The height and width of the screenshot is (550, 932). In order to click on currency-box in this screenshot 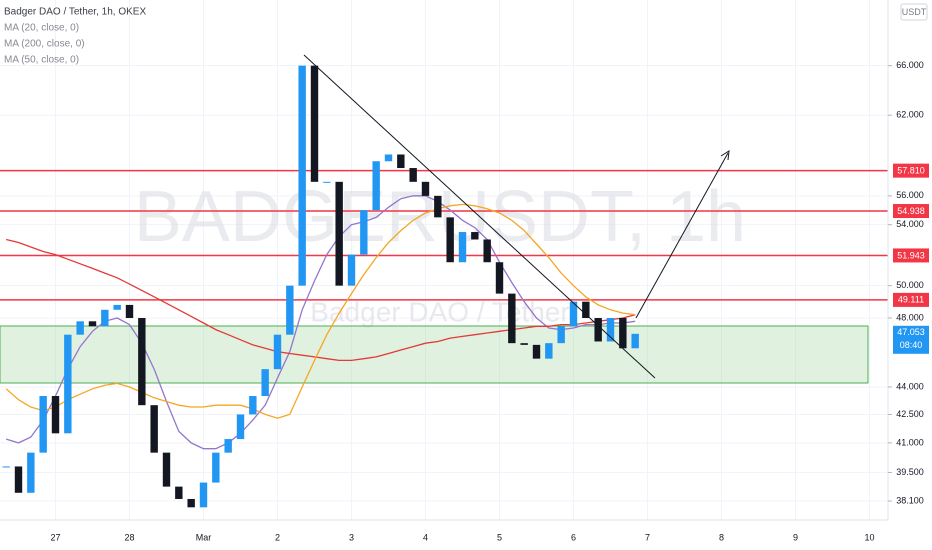, I will do `click(914, 12)`.